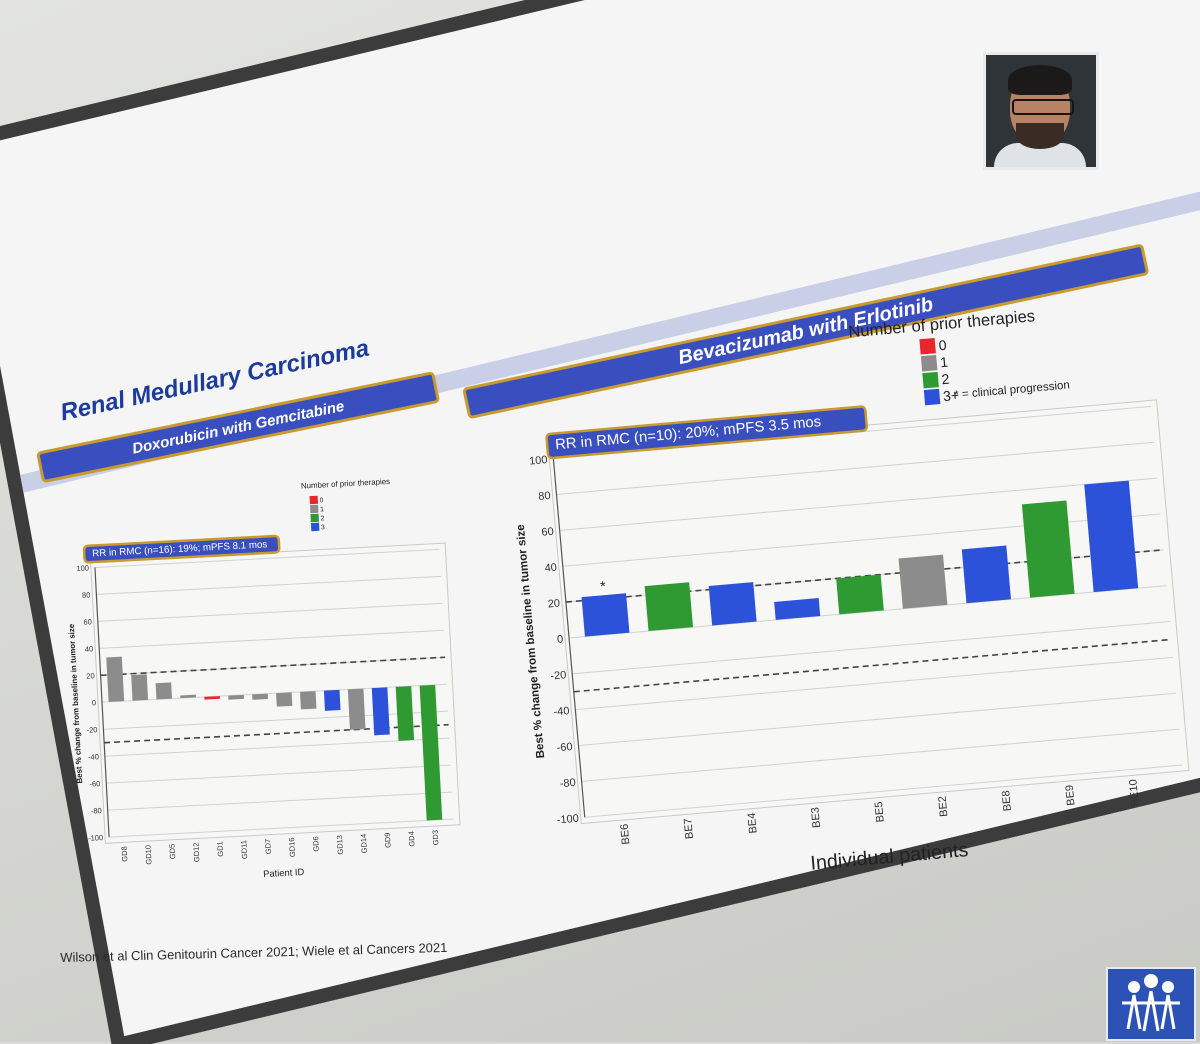 Image resolution: width=1200 pixels, height=1044 pixels. Describe the element at coordinates (890, 857) in the screenshot. I see `x-axis-label: Individual patients` at that location.